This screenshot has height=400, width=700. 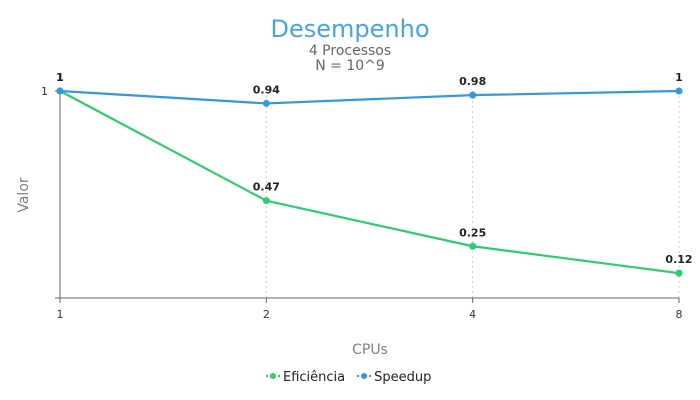 I want to click on x-tick-label: 8, so click(x=679, y=314).